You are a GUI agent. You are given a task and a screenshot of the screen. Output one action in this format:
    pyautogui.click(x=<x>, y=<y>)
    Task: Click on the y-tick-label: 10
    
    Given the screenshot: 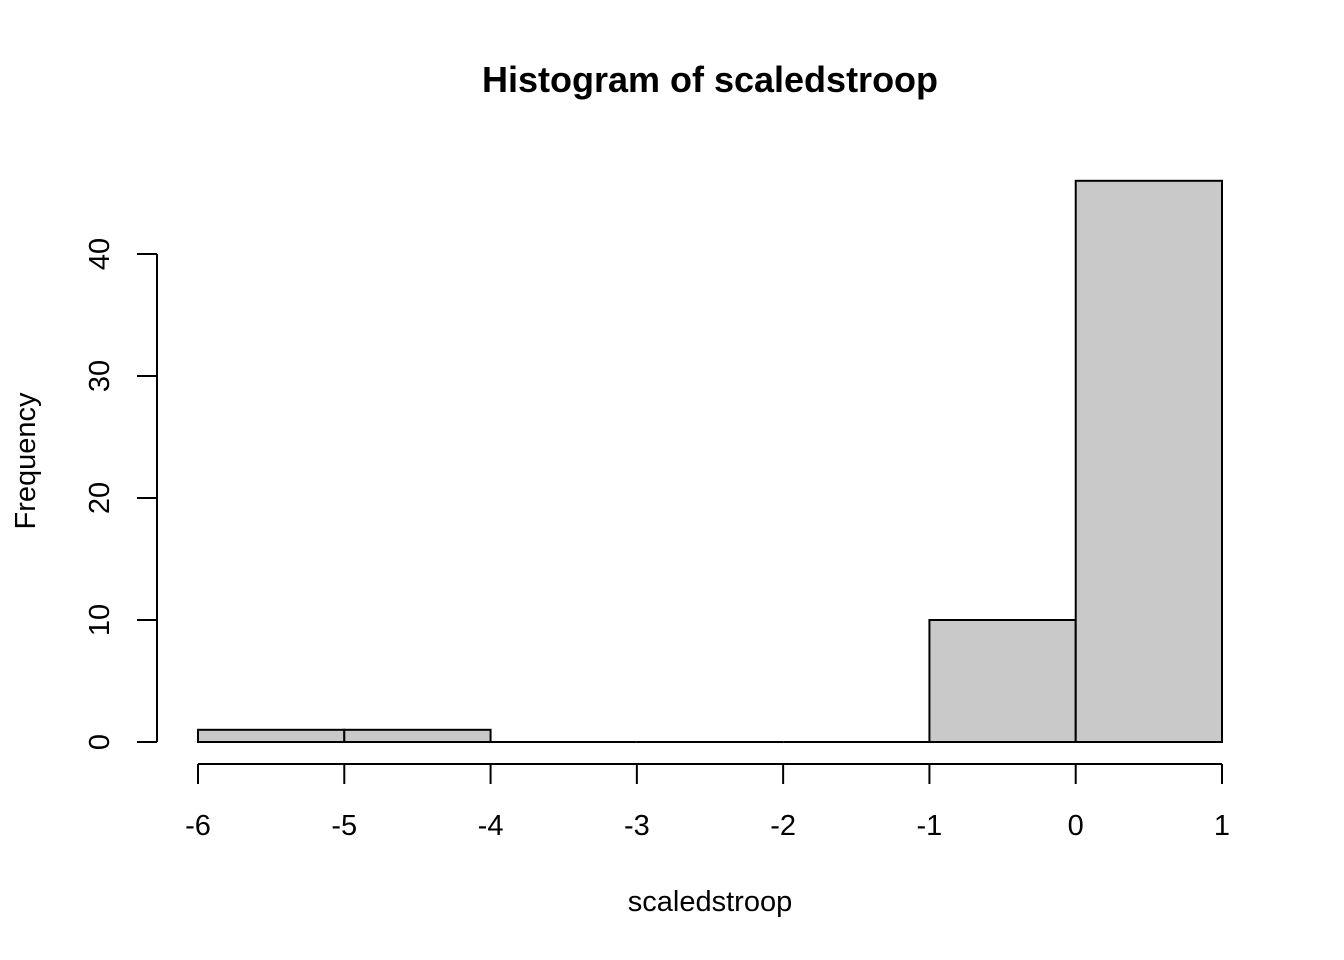 What is the action you would take?
    pyautogui.click(x=100, y=620)
    